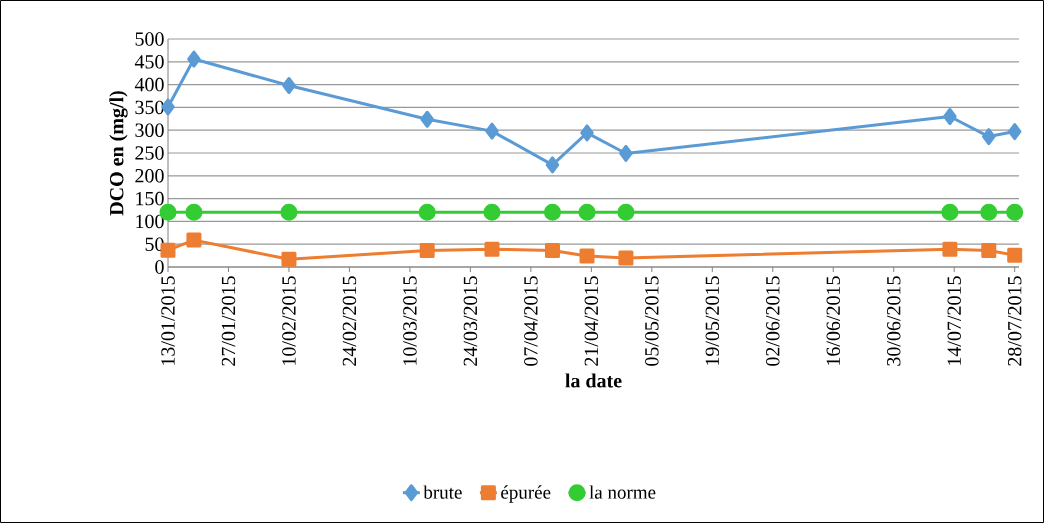 The image size is (1044, 523). I want to click on x-tick-label: 21/04/2015, so click(591, 321).